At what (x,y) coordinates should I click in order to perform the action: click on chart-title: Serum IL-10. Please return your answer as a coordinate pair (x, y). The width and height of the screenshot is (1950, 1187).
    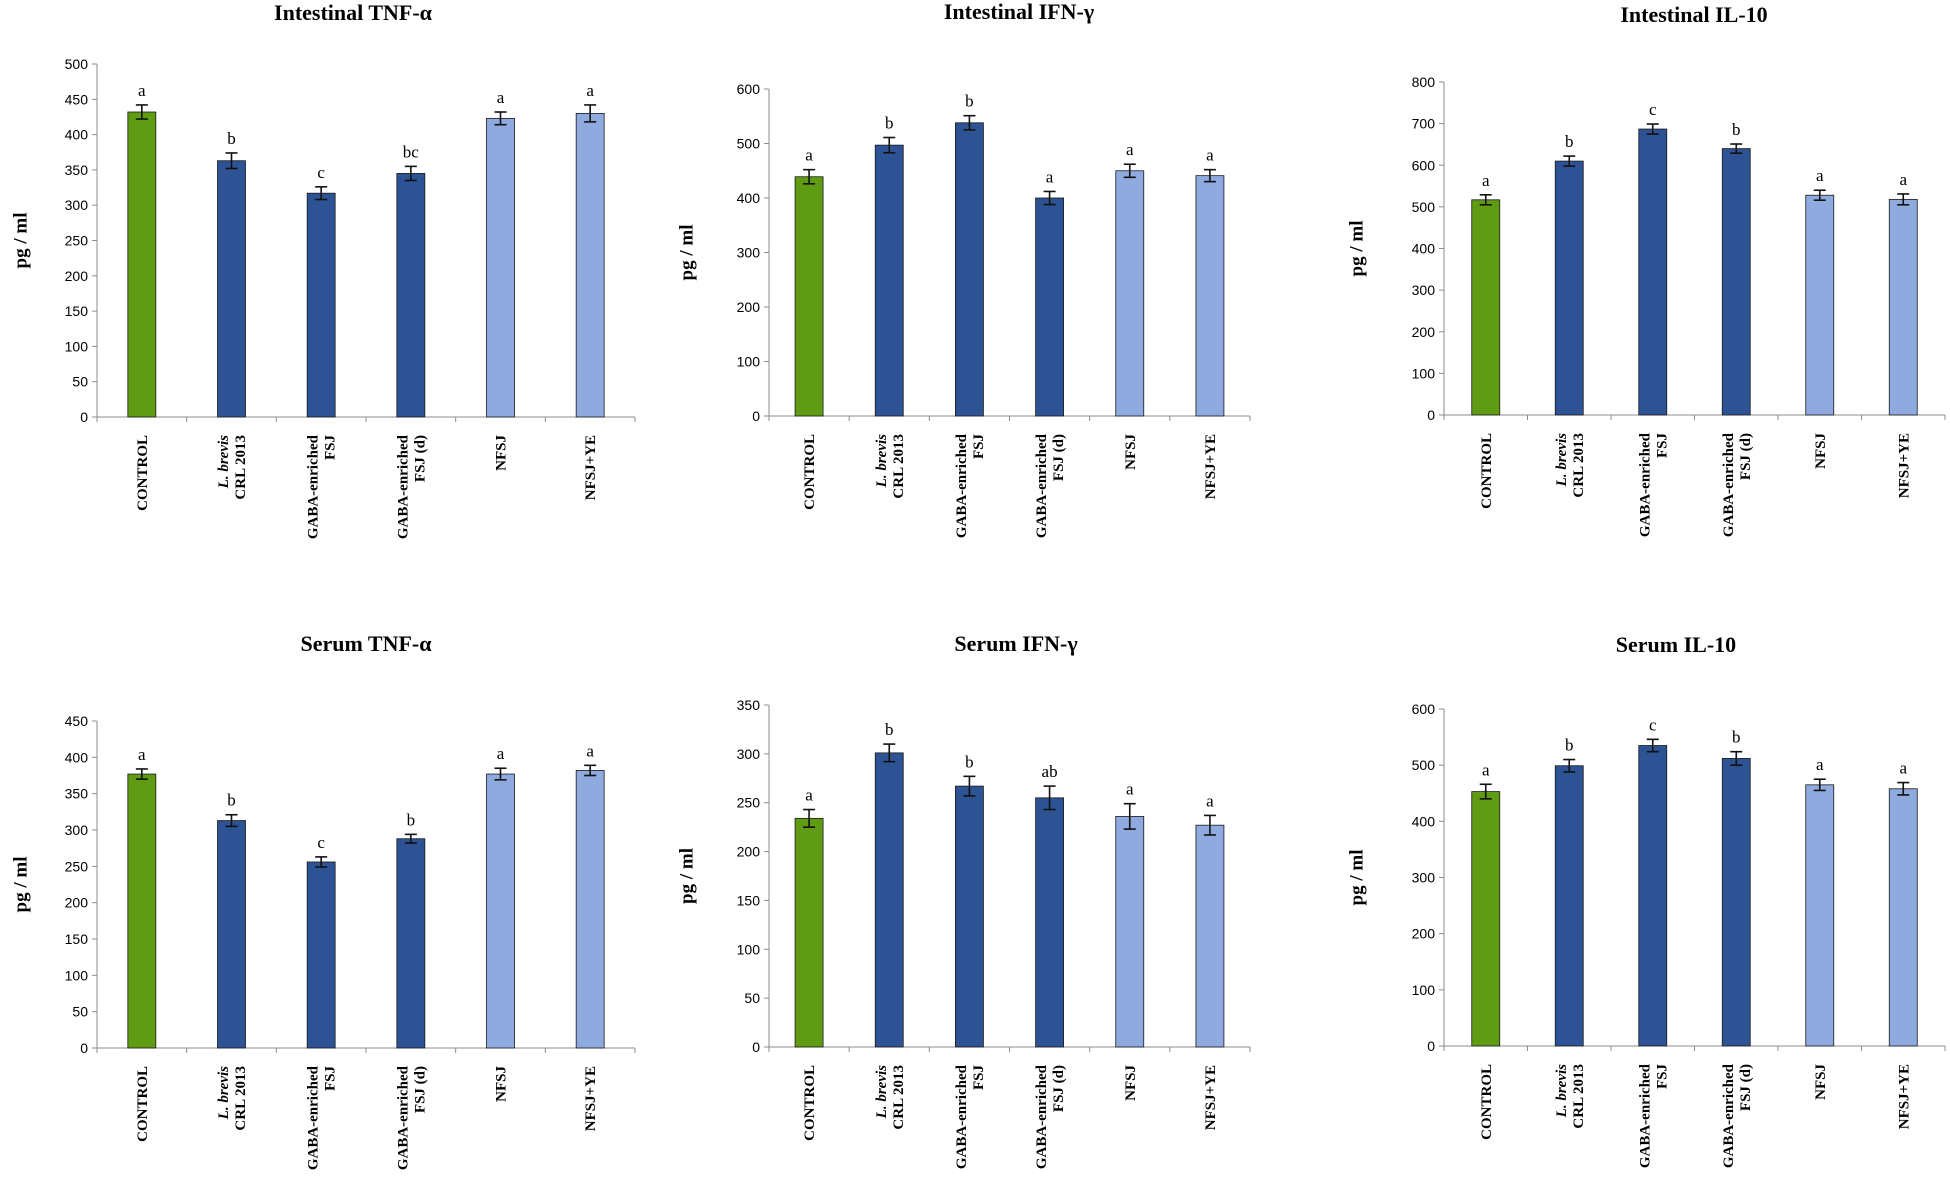
    Looking at the image, I should click on (1676, 644).